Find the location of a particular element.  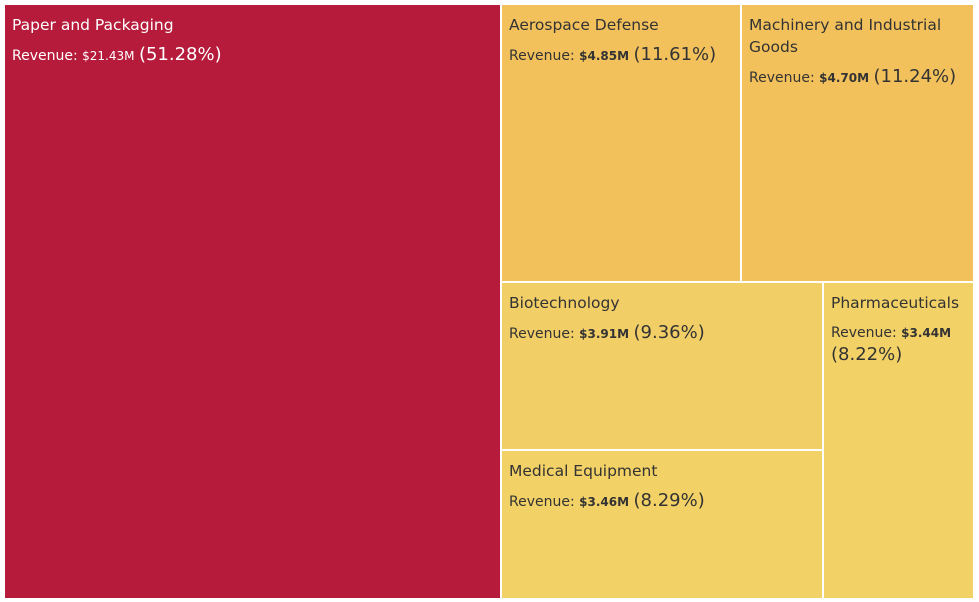

tile-metric: Revenue: $3.44M (8.22%) is located at coordinates (898, 344).